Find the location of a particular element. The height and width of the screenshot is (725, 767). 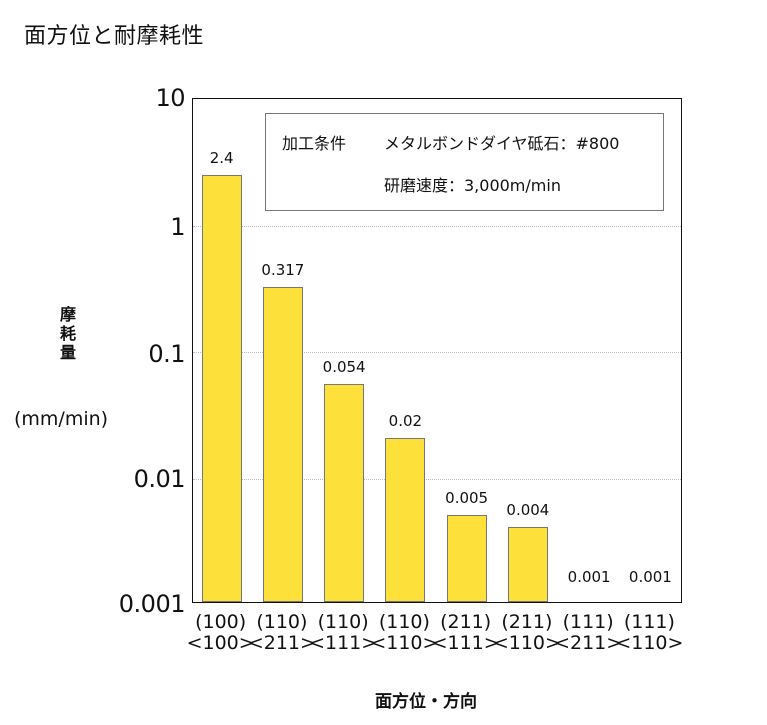

bar-value-label: 0.004 is located at coordinates (528, 509).